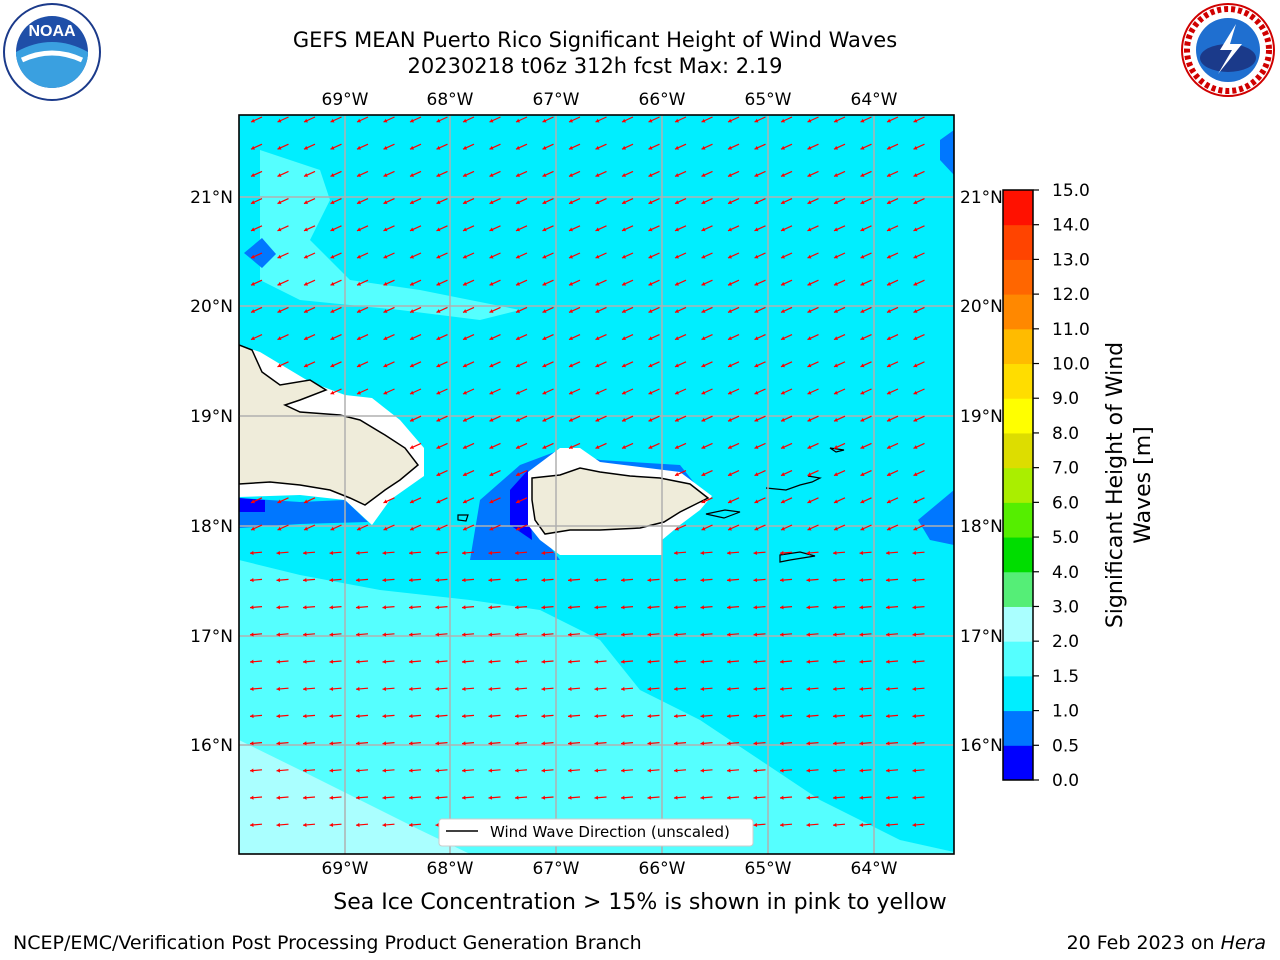  What do you see at coordinates (874, 100) in the screenshot?
I see `lon-label-top: 64°W` at bounding box center [874, 100].